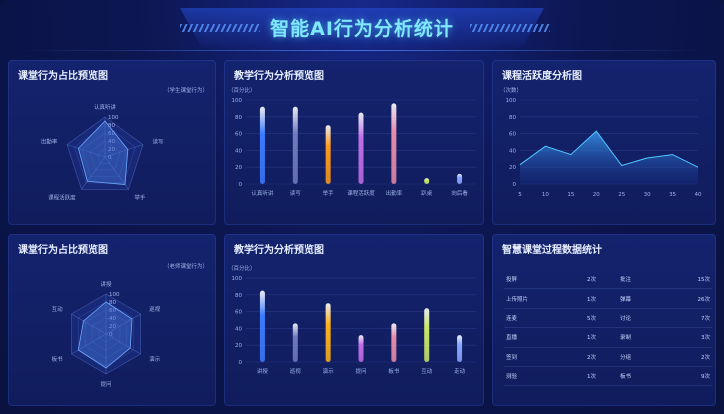 This screenshot has height=414, width=724. I want to click on stat-label: 签到, so click(512, 357).